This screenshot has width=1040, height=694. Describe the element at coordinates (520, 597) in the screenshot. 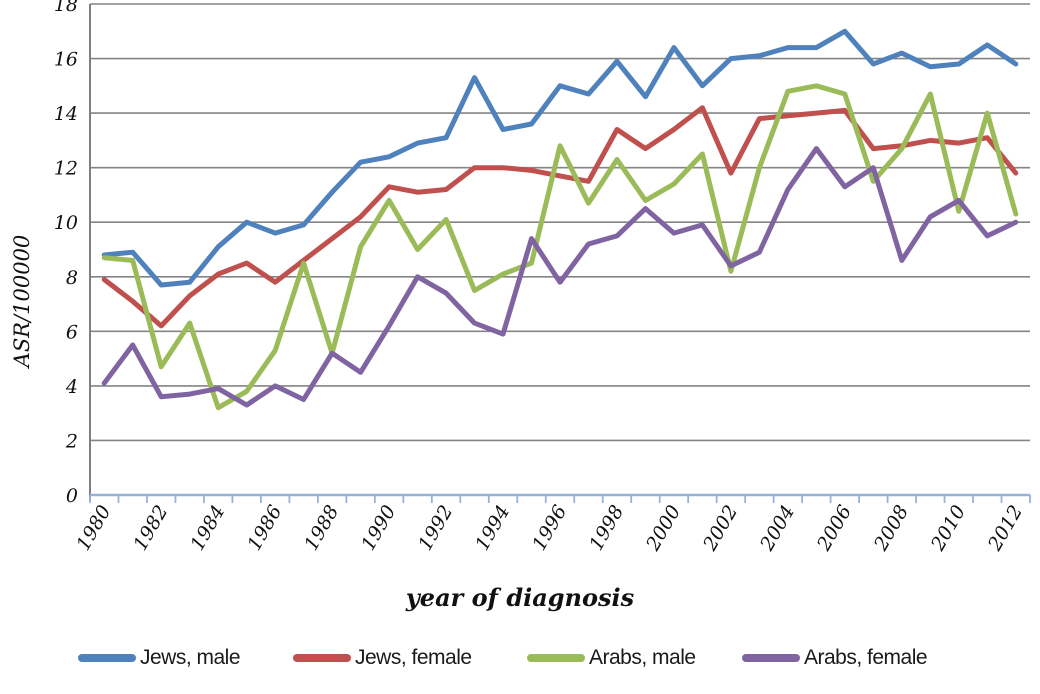

I see `x-axis-title: year of diagnosis` at that location.